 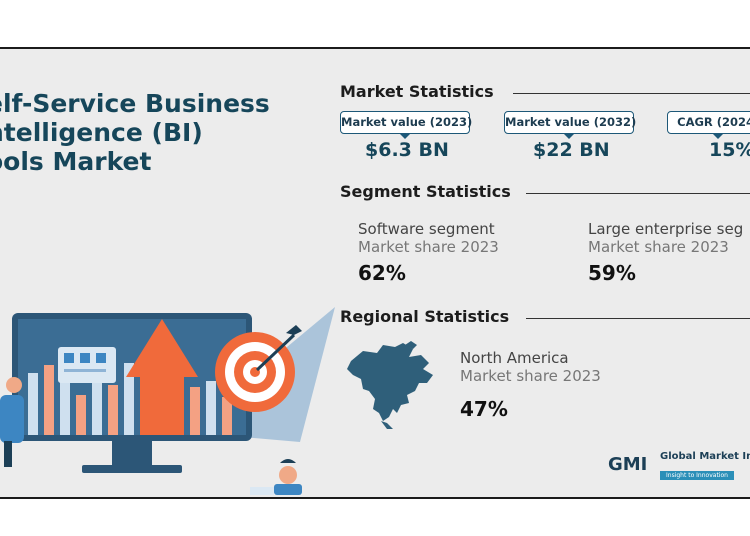 I want to click on mini-chart-panel, so click(x=87, y=365).